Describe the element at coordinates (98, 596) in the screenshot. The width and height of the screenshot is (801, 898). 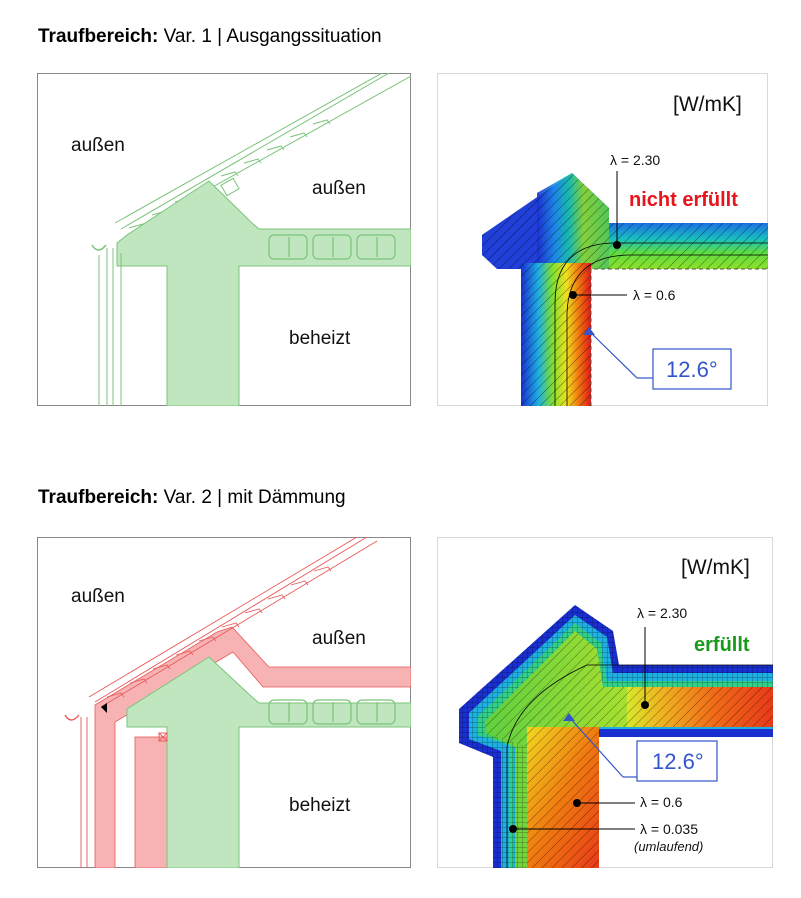
I see `label-outside-1-var2: außen` at that location.